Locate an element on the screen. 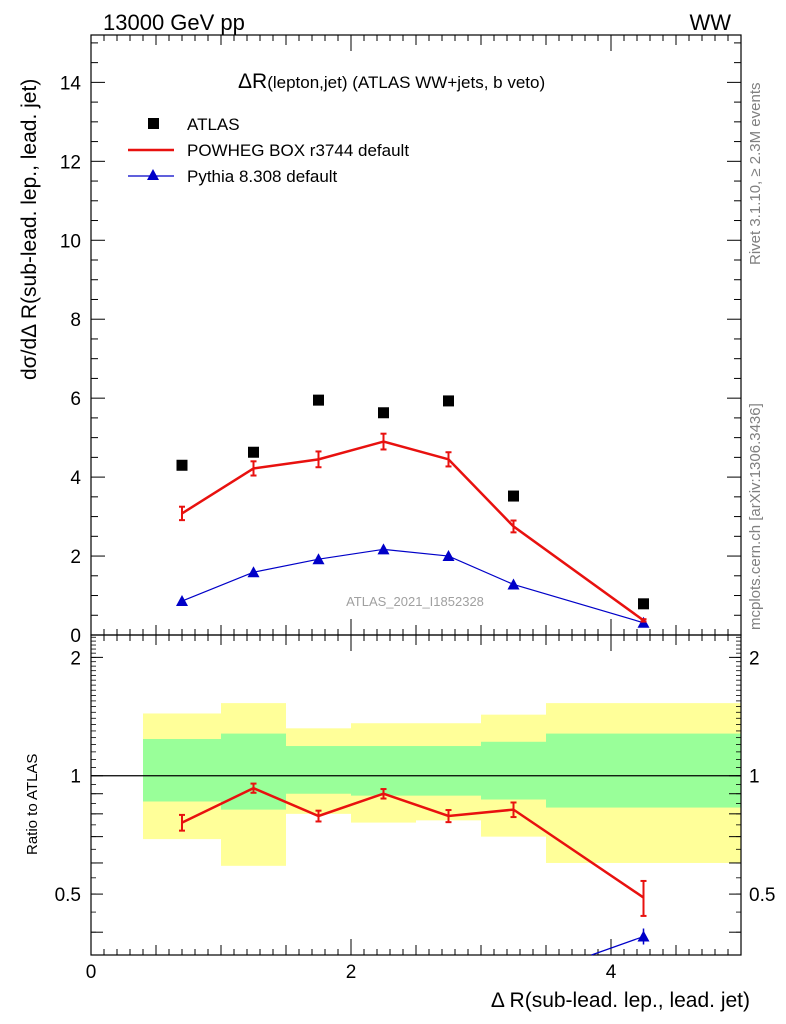 The image size is (786, 1024). ratio-y-tick-label-right: 2 is located at coordinates (754, 658).